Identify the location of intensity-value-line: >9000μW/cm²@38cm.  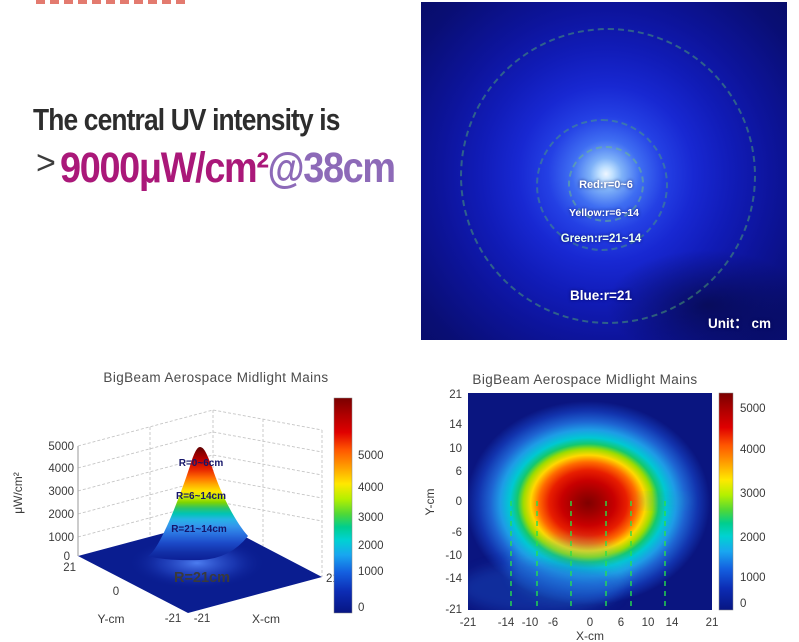
(238, 168).